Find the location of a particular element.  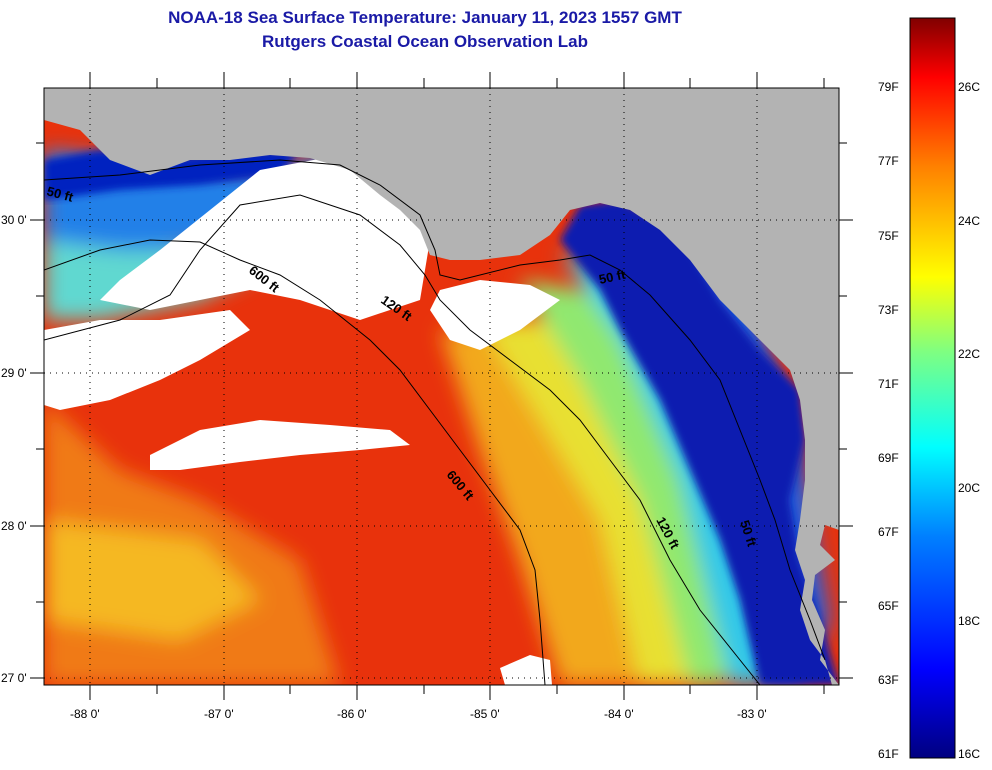

lat-tick-28: 28 0' is located at coordinates (14, 526).